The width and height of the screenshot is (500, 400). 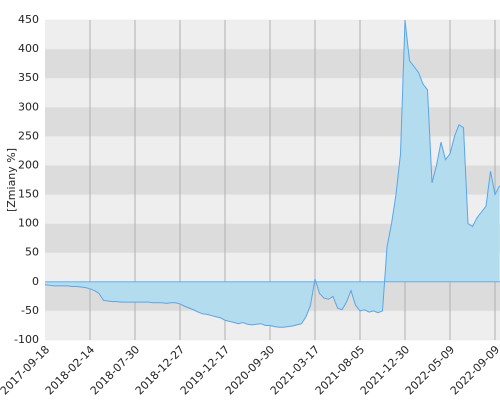 I want to click on y-tick-label: 50, so click(x=32, y=252).